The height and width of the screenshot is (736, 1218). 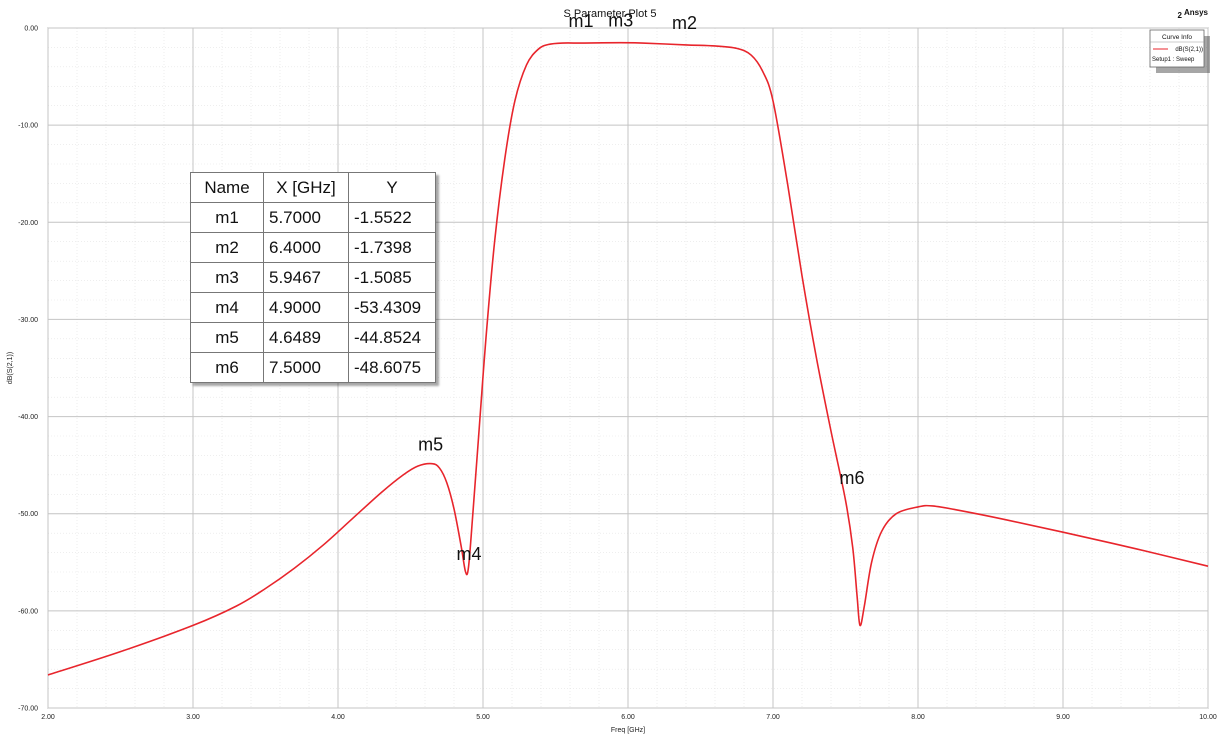 I want to click on marker-label-m6: m6, so click(x=852, y=478).